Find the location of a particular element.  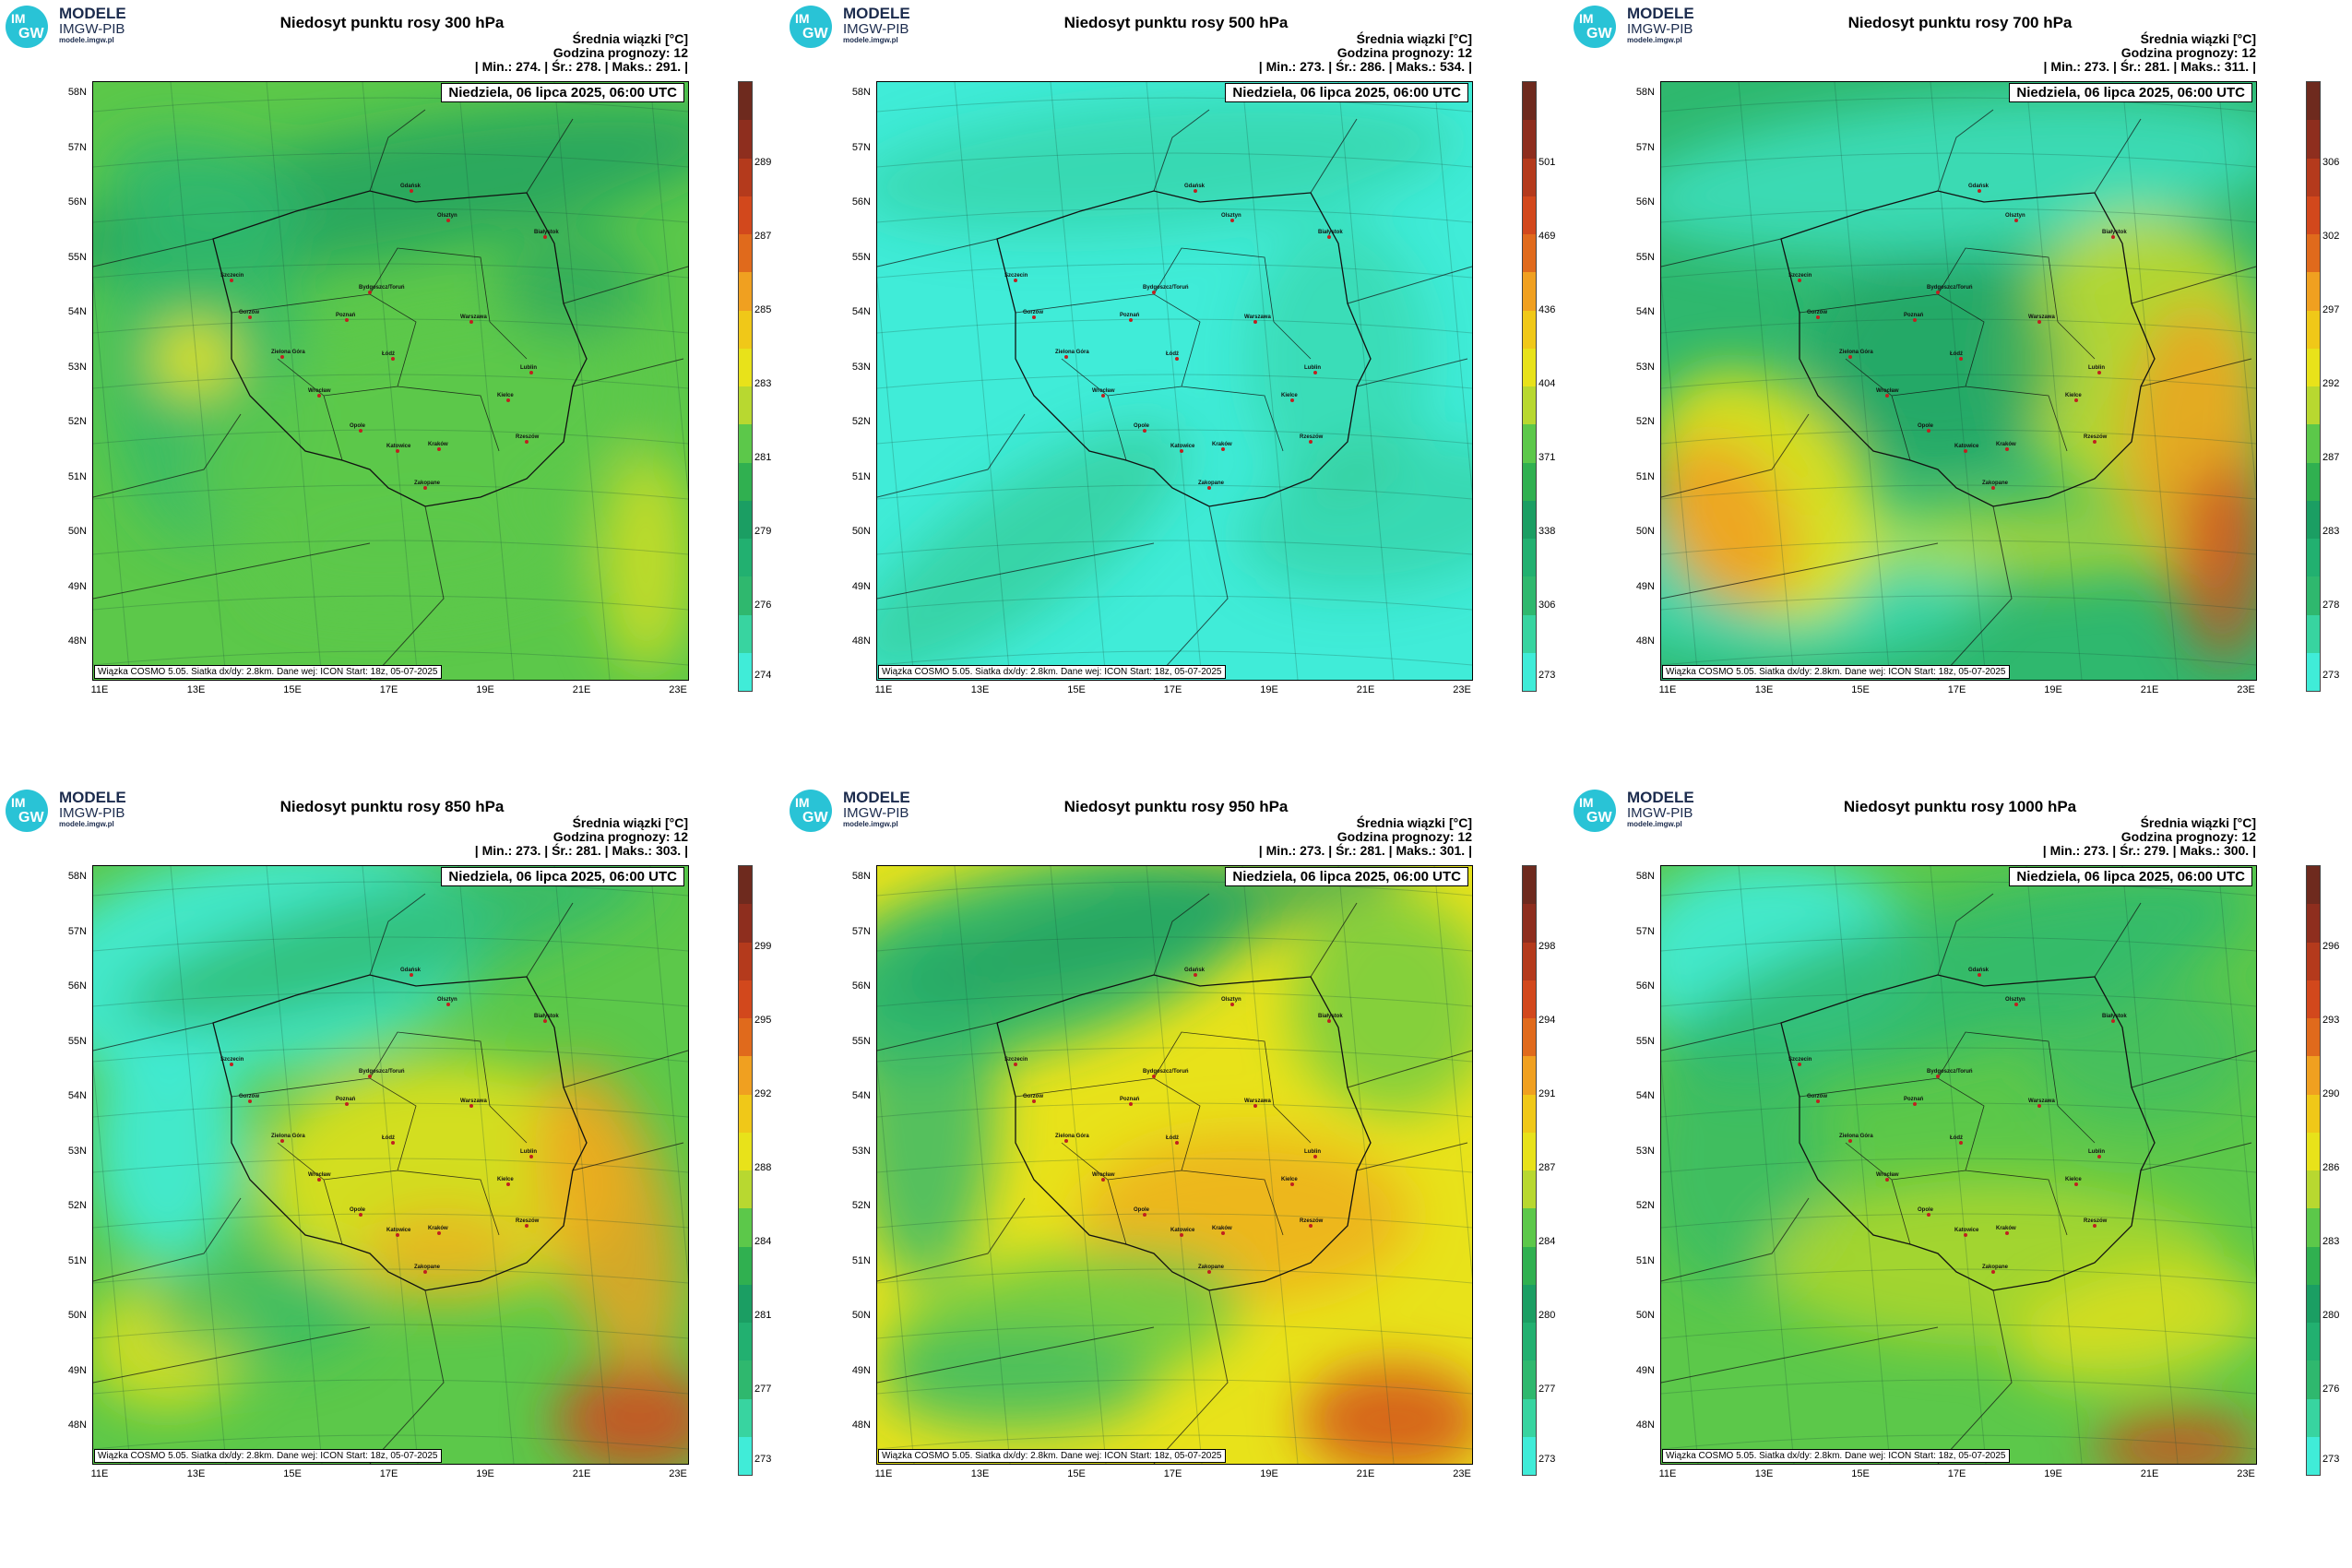

city-label: Kraków is located at coordinates (438, 1228).